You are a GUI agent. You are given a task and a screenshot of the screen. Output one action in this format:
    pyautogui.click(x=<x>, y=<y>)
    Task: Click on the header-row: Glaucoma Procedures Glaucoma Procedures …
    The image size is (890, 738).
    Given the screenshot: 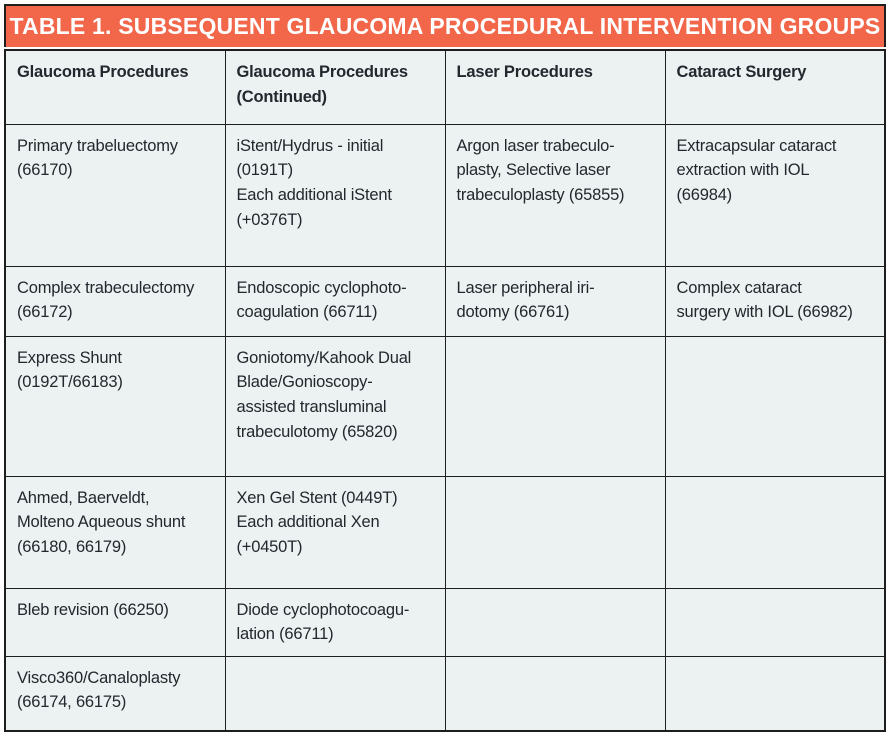 What is the action you would take?
    pyautogui.click(x=445, y=87)
    